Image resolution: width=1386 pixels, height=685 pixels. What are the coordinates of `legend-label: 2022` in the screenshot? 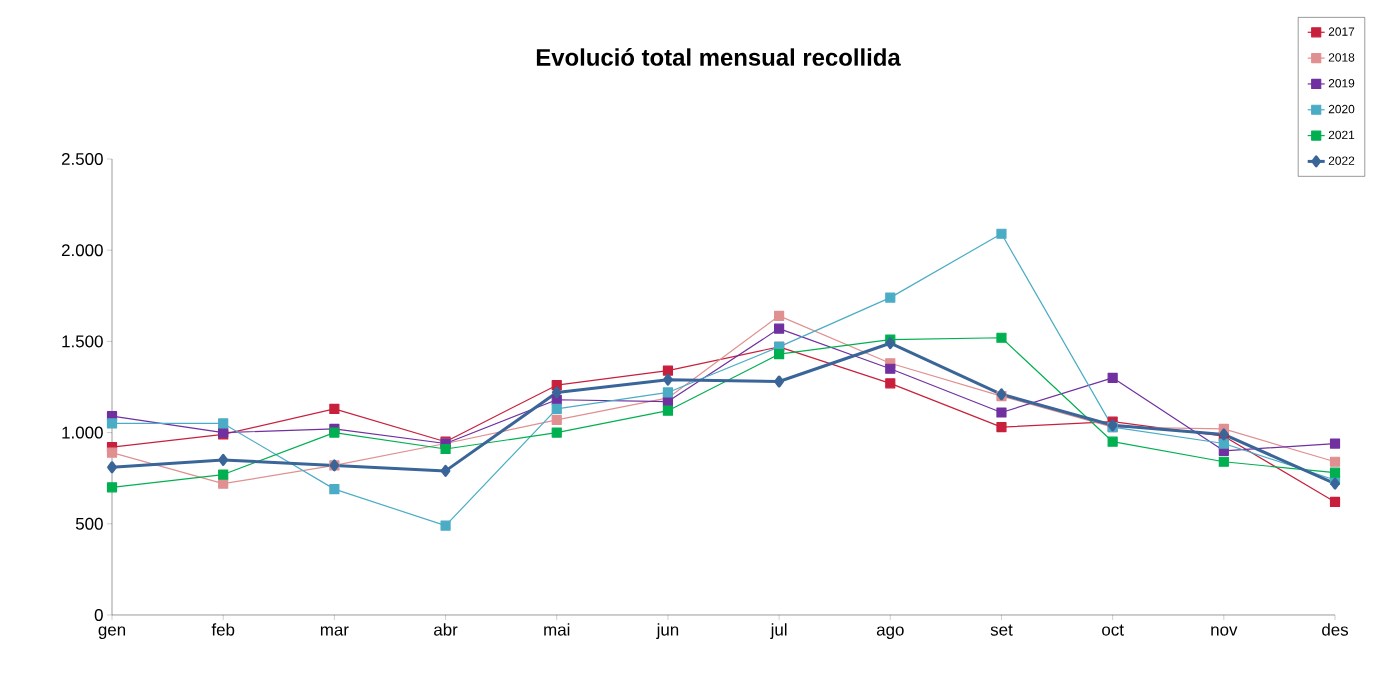 It's located at (1341, 160).